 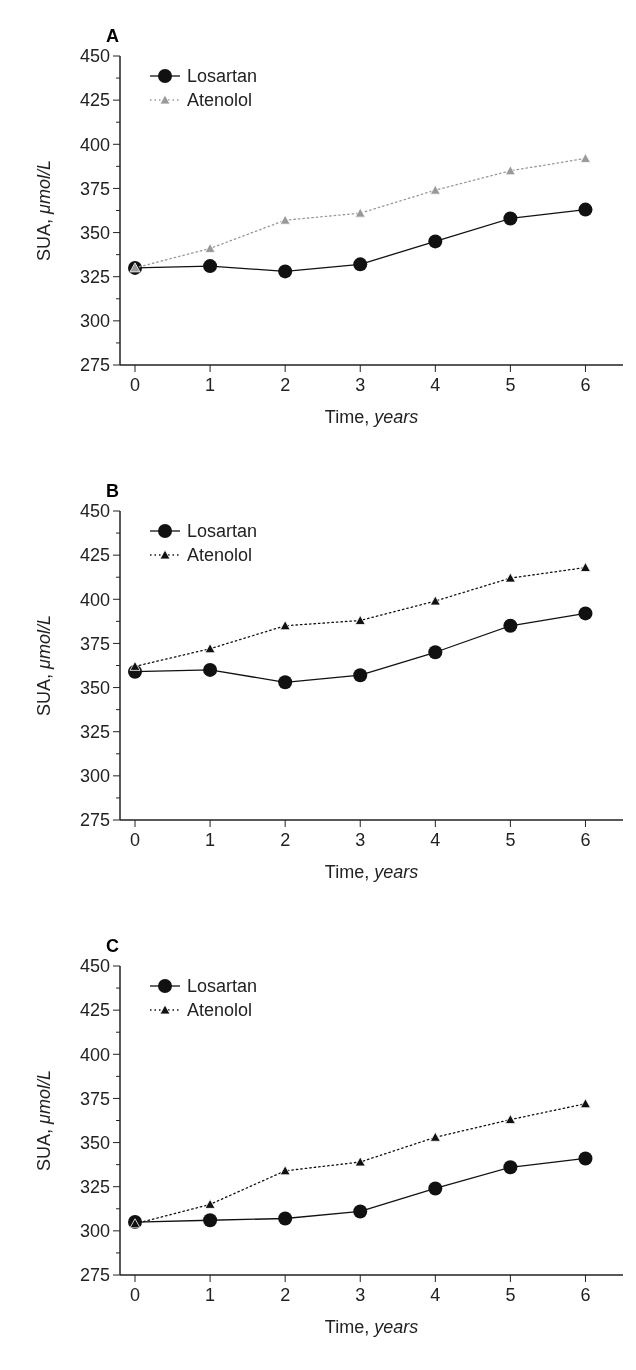 I want to click on chart-title: C, so click(x=112, y=946).